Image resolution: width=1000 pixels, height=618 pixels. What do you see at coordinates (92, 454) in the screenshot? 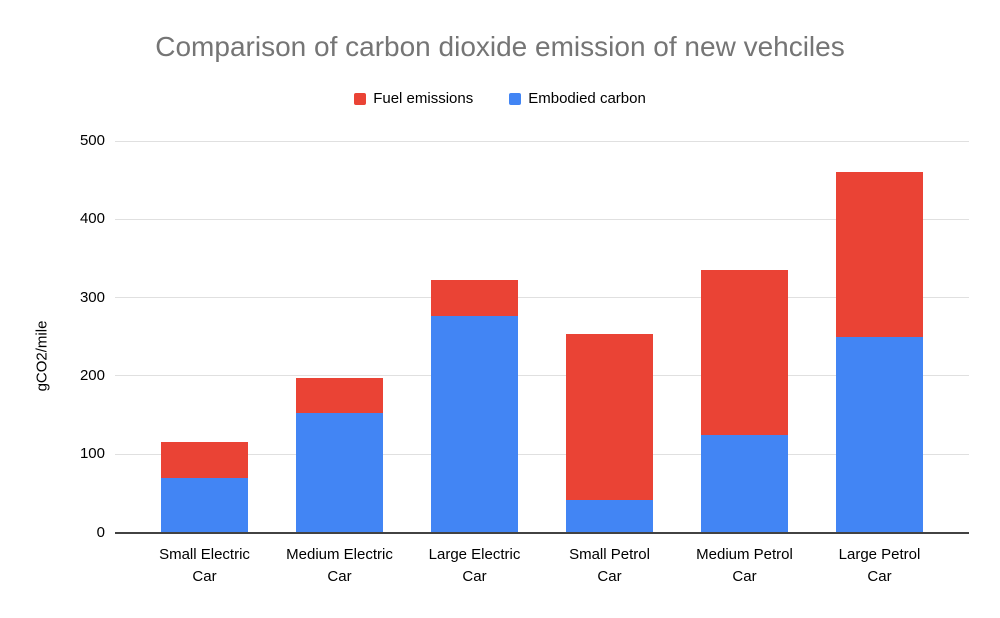
I see `y-axis-tick-label-100: 100` at bounding box center [92, 454].